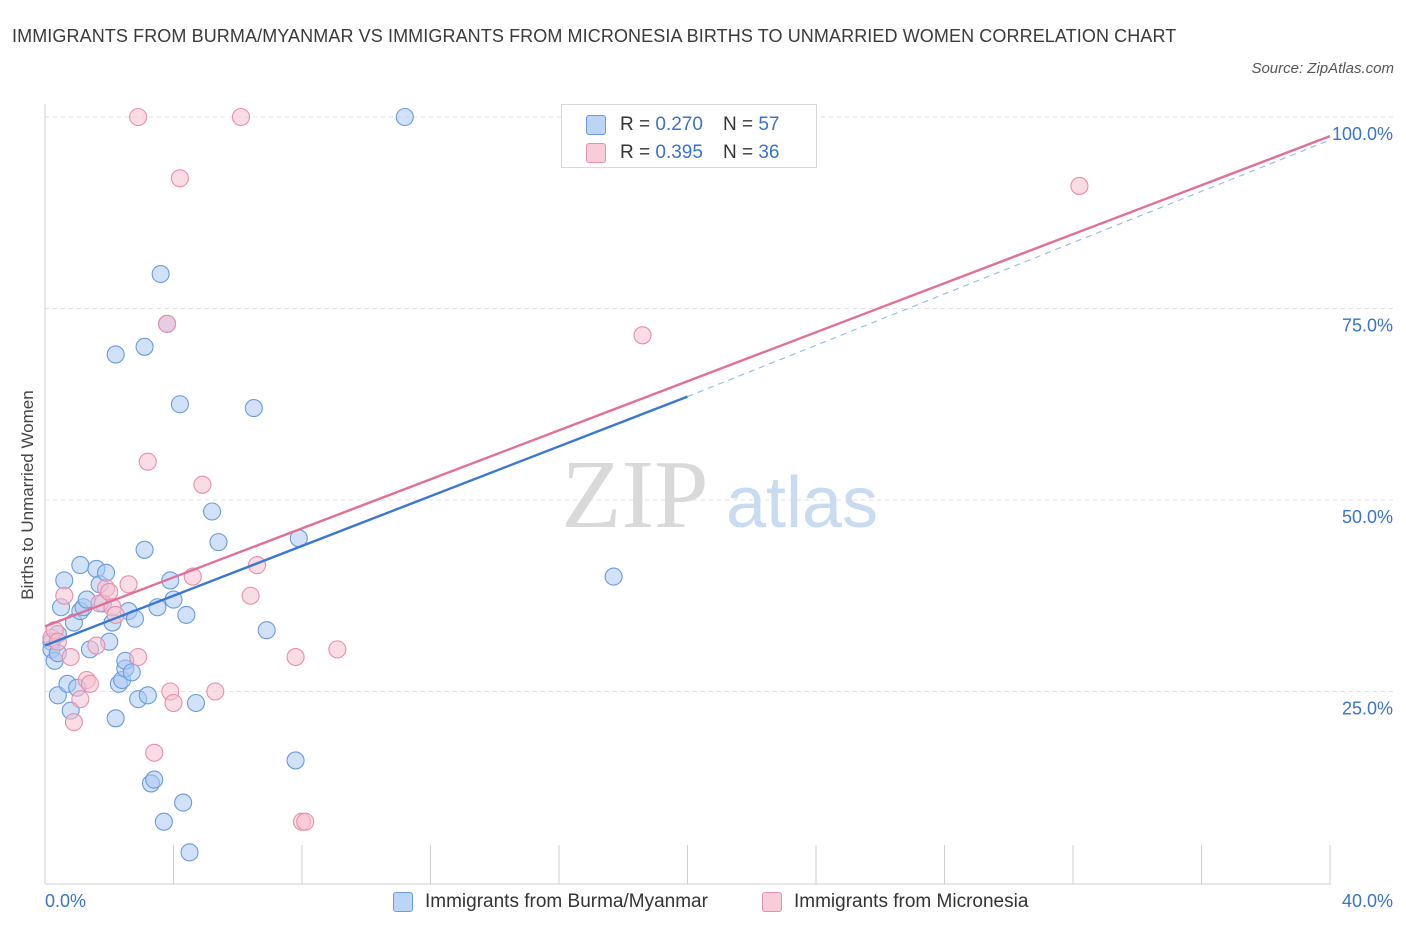 Image resolution: width=1406 pixels, height=930 pixels. I want to click on stats-row-micronesia: R = 0.395 N = 36, so click(682, 153).